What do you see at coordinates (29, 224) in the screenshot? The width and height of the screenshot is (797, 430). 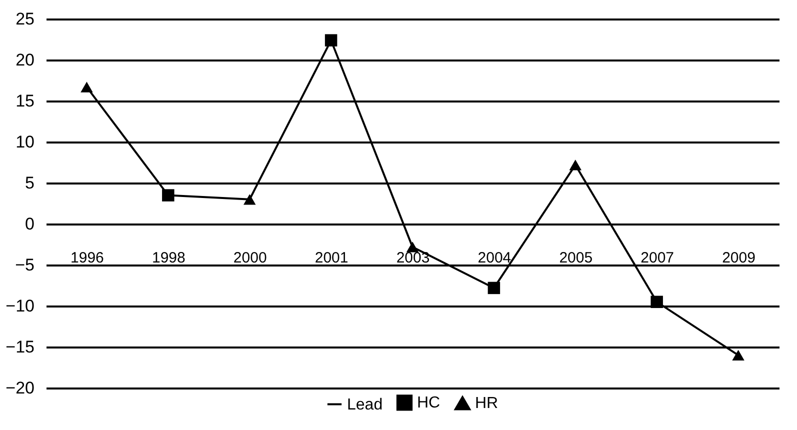 I see `y-tick-label: 0` at bounding box center [29, 224].